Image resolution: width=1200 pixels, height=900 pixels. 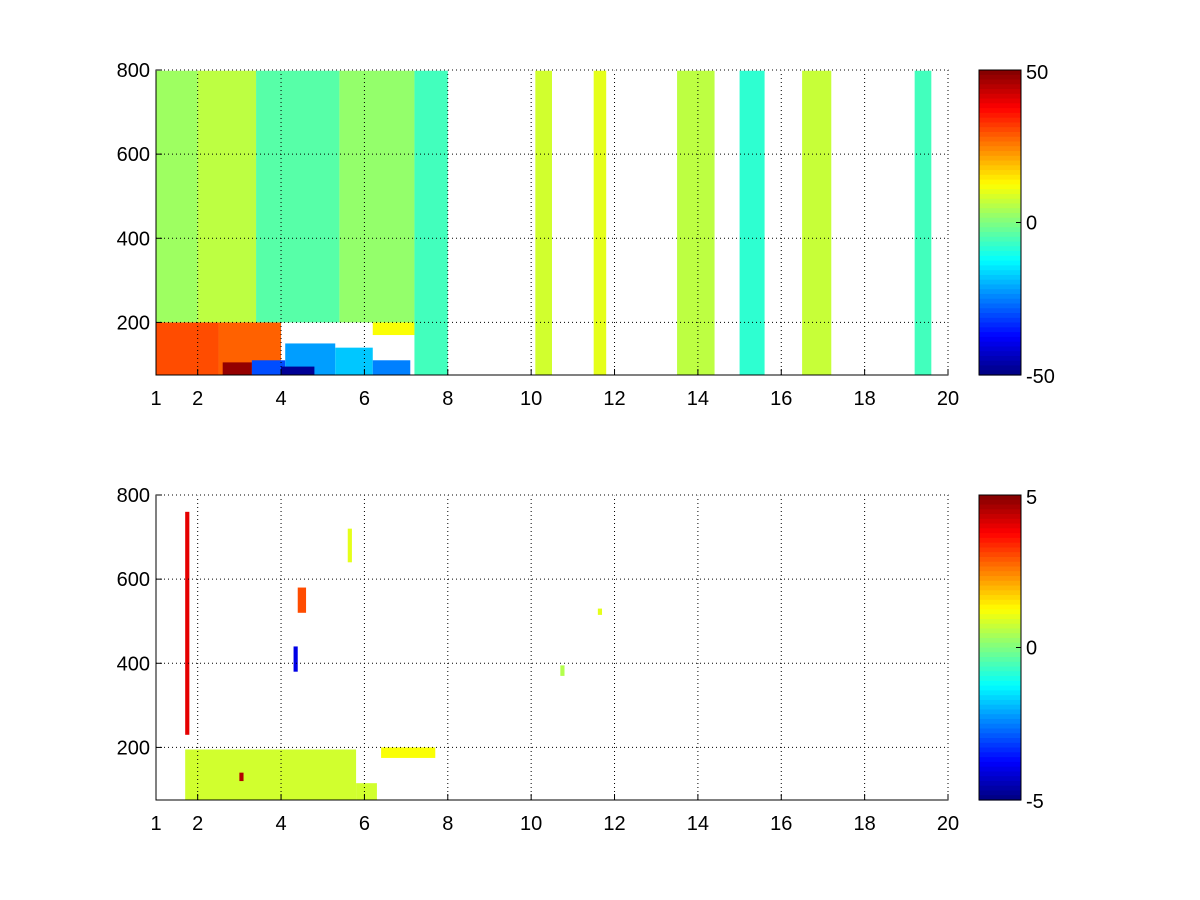 What do you see at coordinates (133, 239) in the screenshot?
I see `y-tick-label: 400` at bounding box center [133, 239].